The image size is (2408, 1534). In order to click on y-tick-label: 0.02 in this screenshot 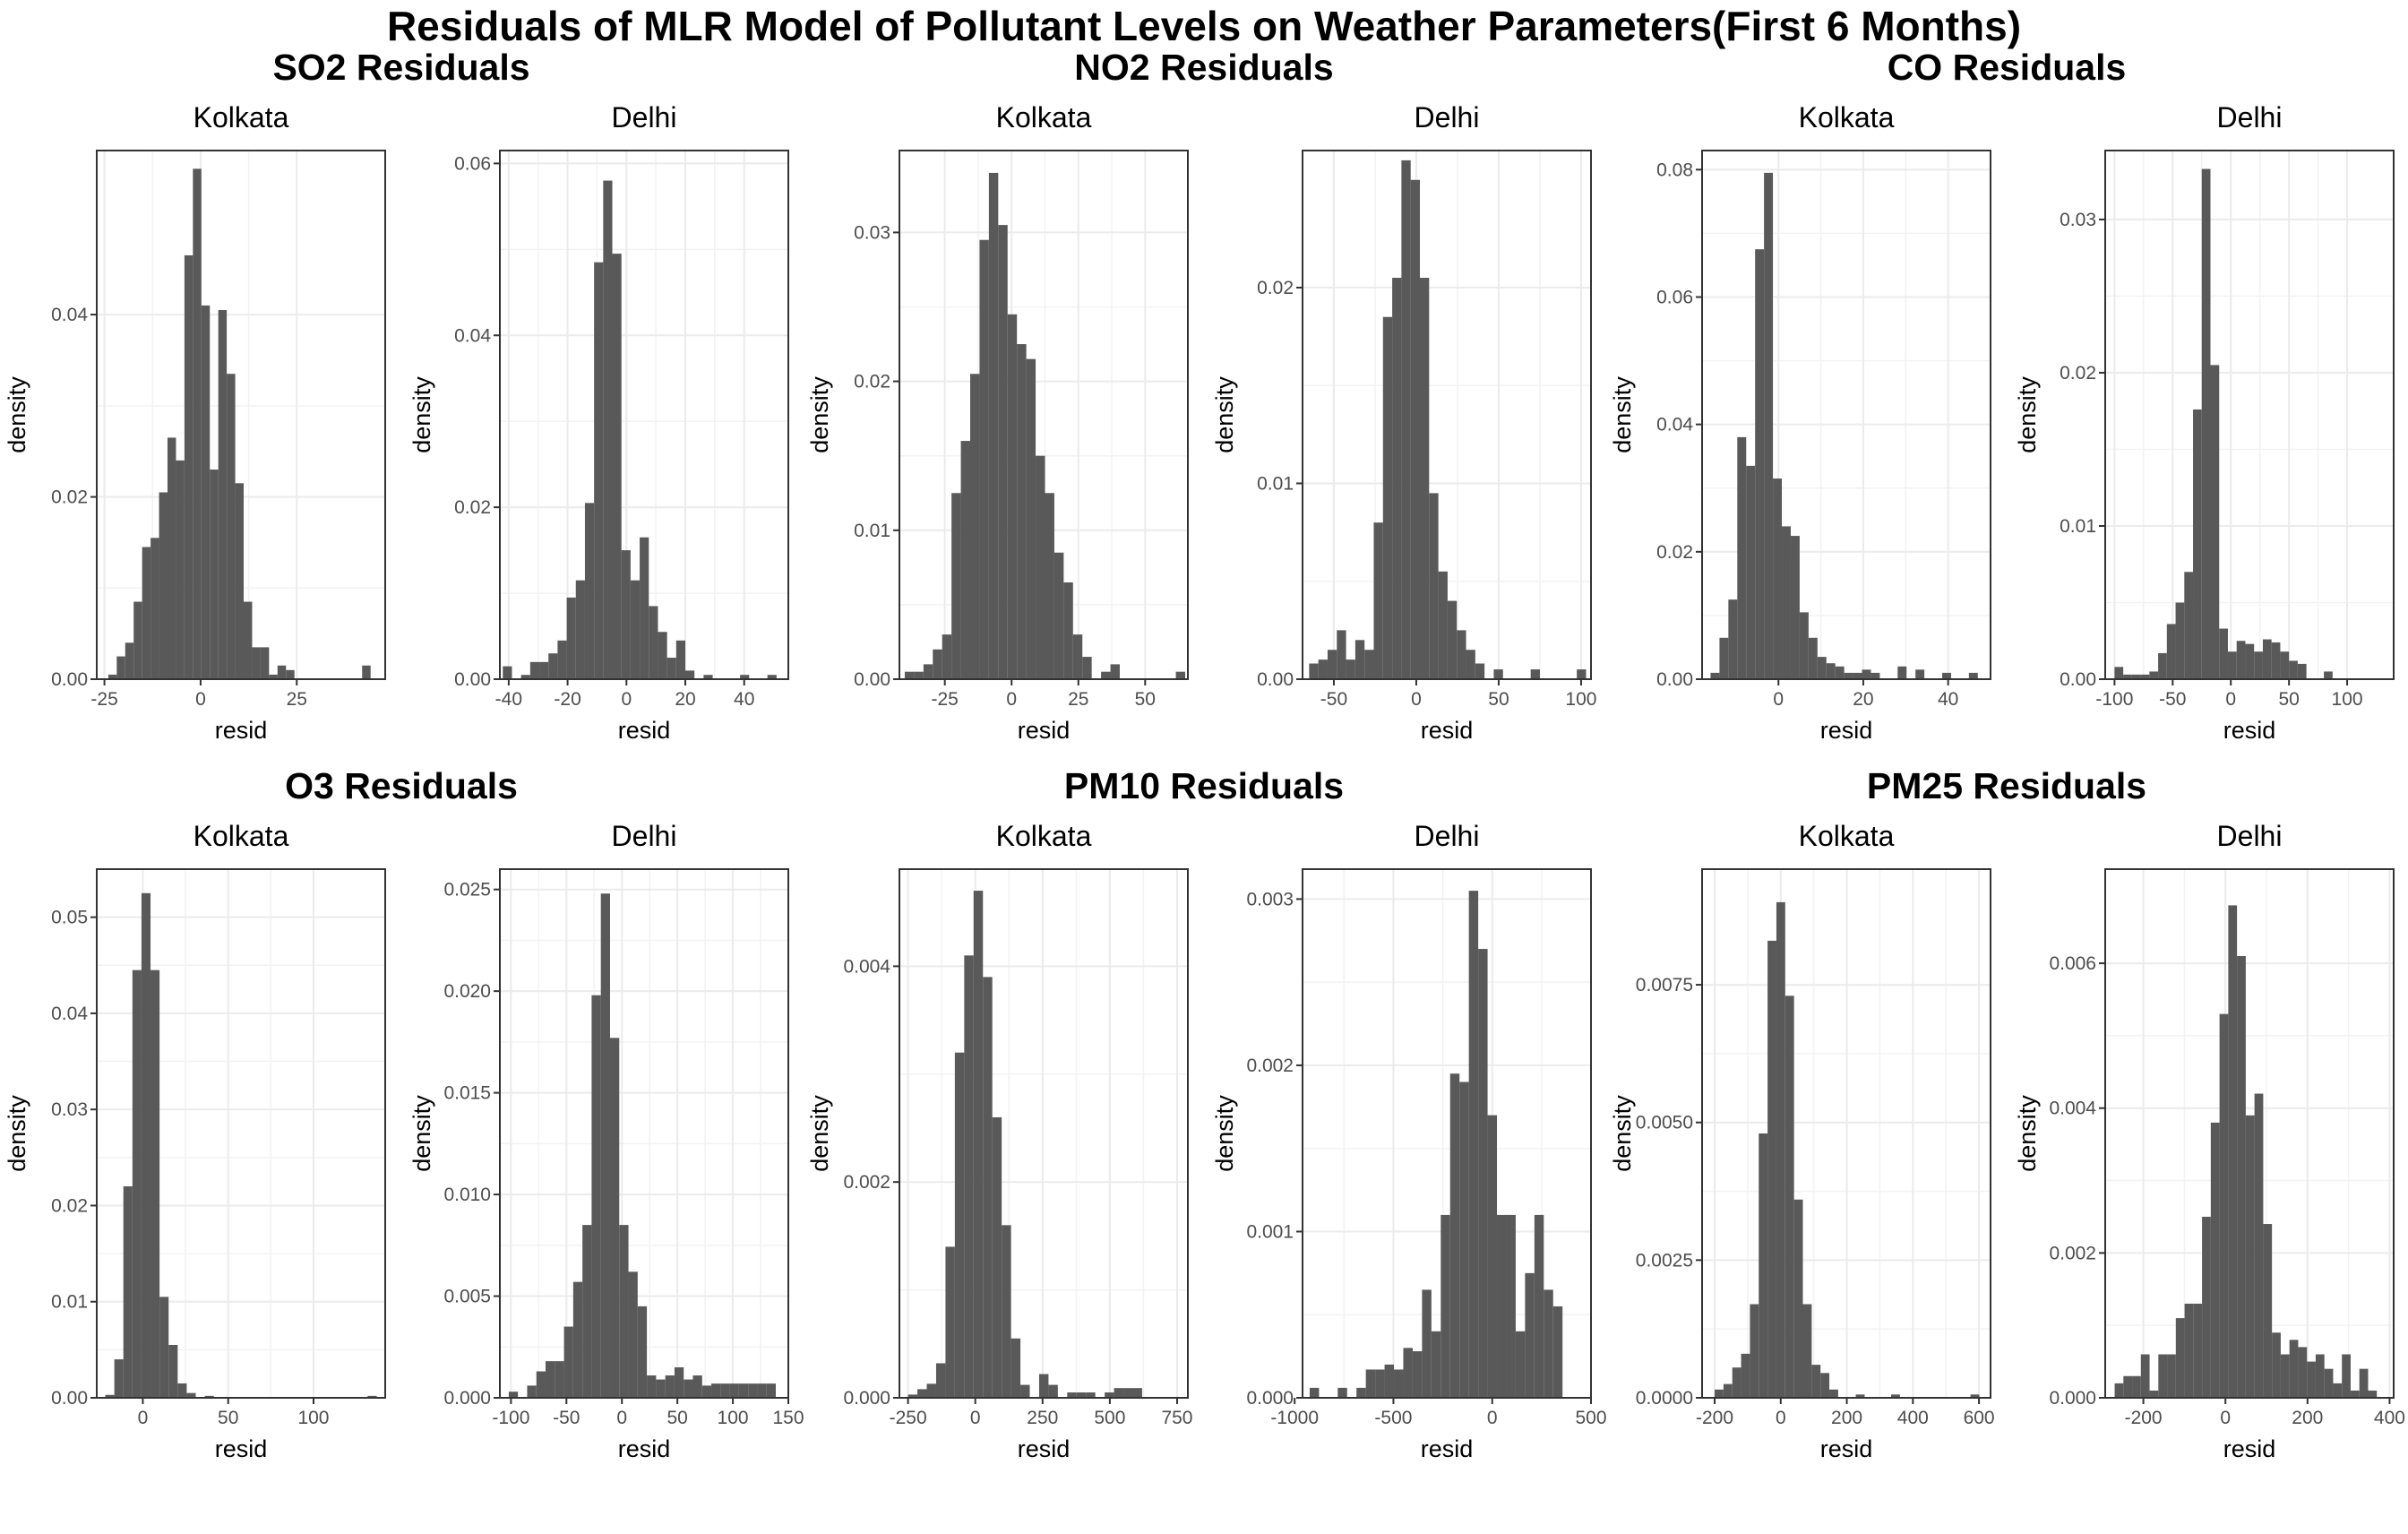, I will do `click(872, 382)`.